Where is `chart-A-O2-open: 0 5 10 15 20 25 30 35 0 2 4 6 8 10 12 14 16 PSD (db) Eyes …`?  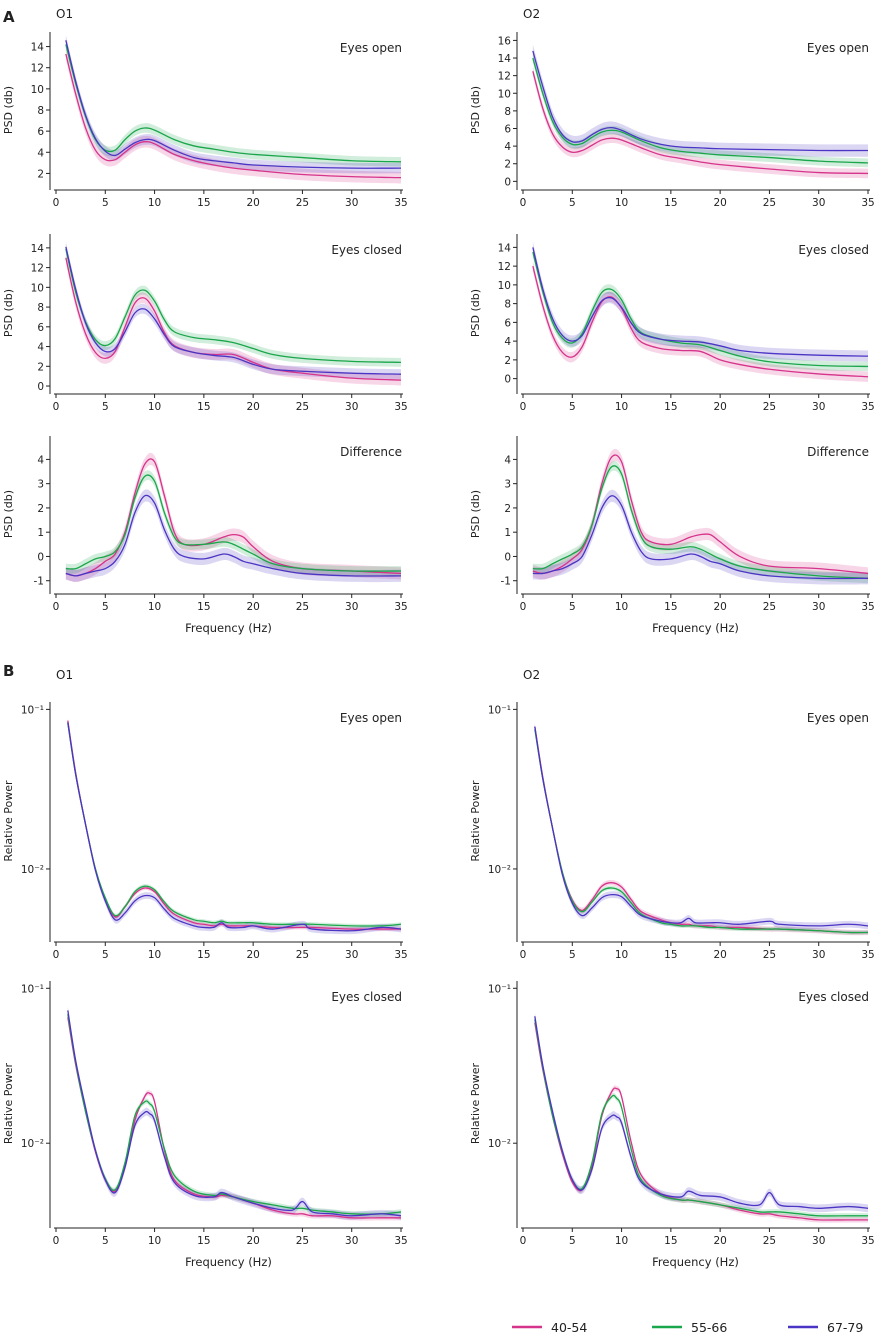
chart-A-O2-open: 0 5 10 15 20 25 30 35 0 2 4 6 8 10 12 14 16 PSD (db) Eyes … is located at coordinates (672, 120).